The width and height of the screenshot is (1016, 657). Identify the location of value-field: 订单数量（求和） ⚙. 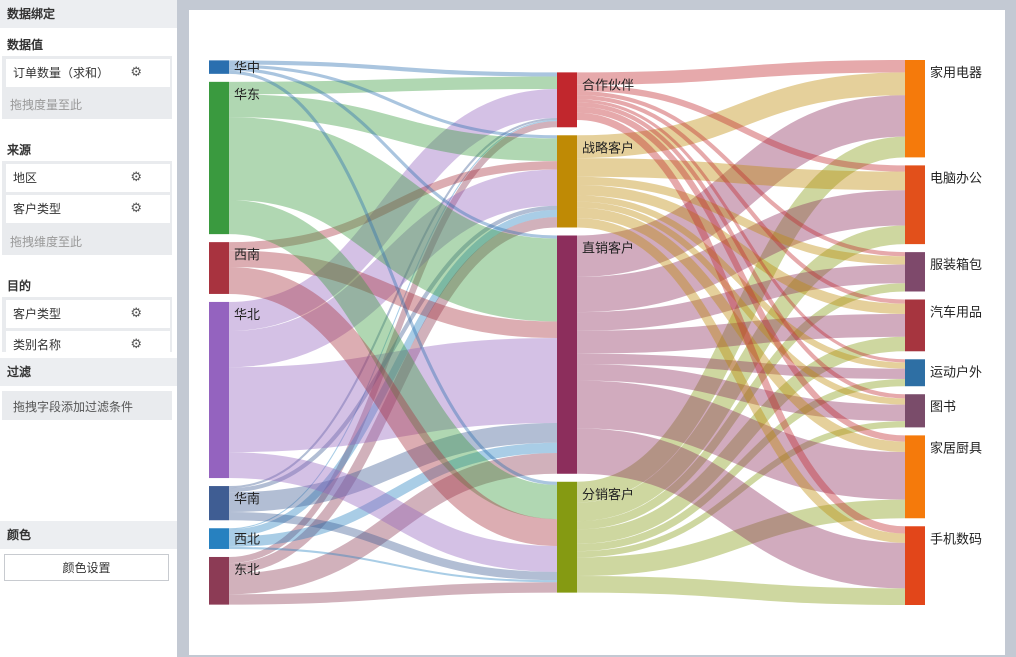
(88, 73).